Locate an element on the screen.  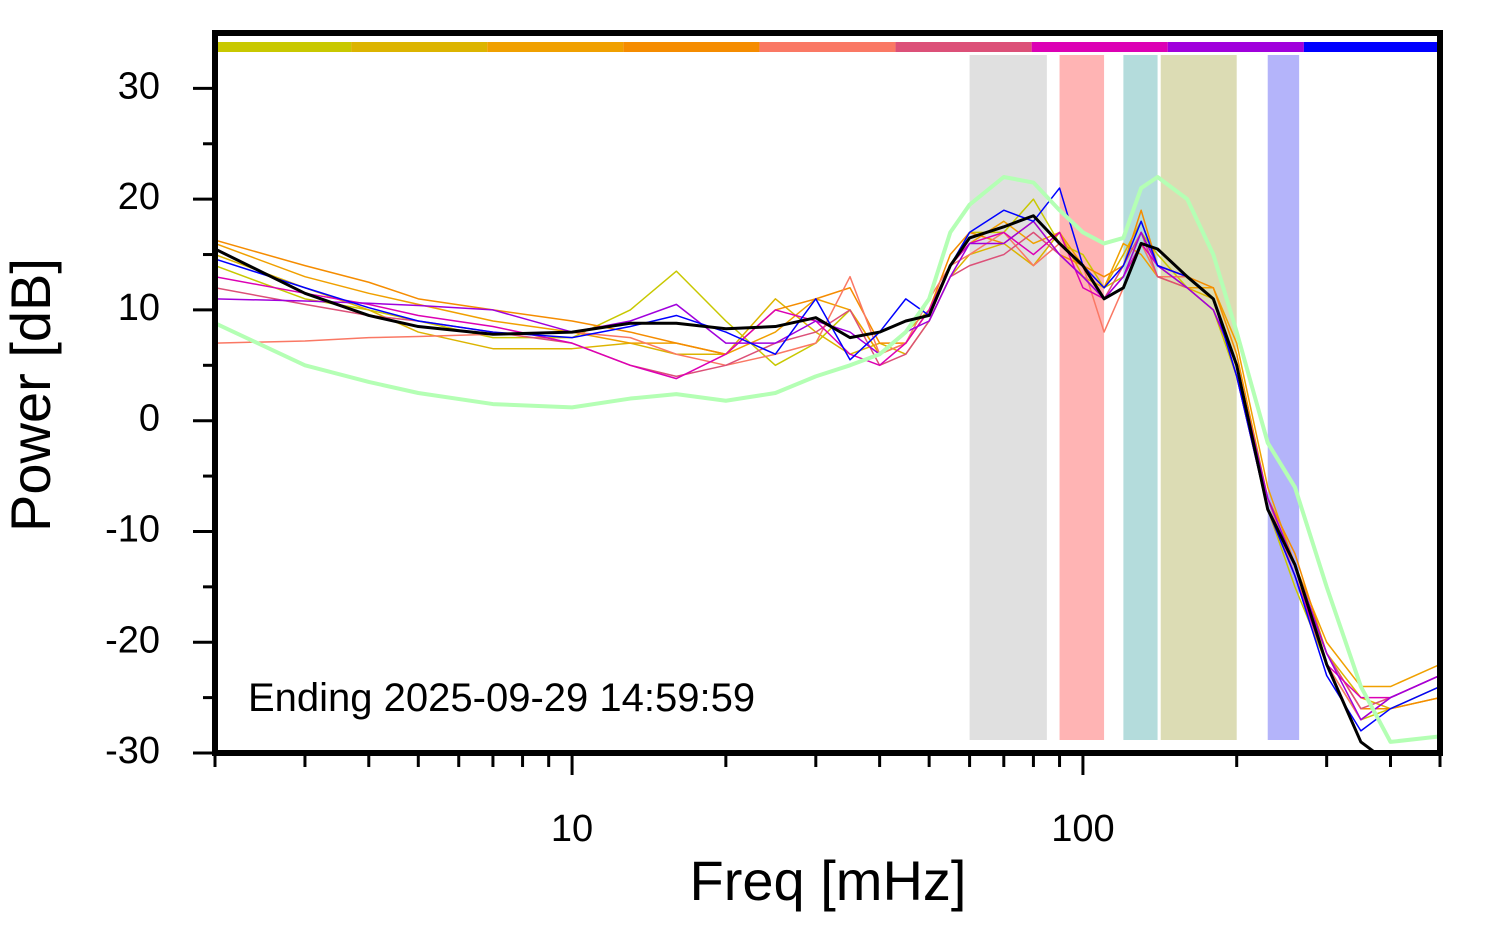
y-tick-label: -10 is located at coordinates (132, 529).